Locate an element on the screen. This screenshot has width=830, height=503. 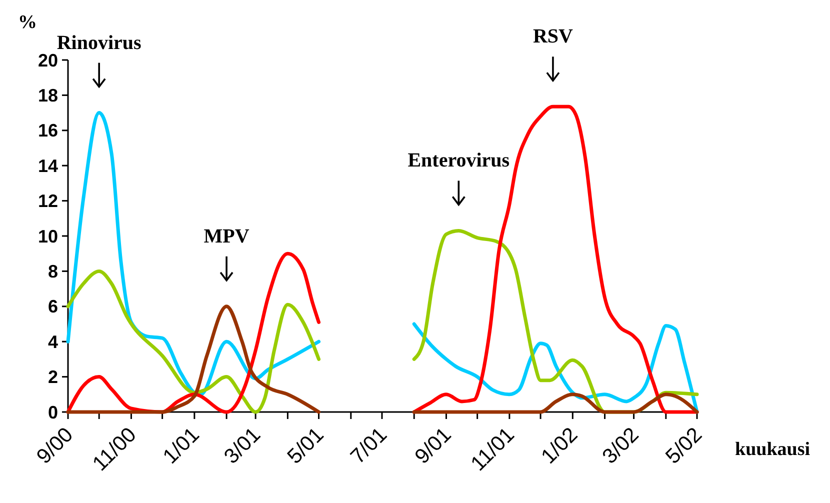
annotation: Rinovirus is located at coordinates (99, 43).